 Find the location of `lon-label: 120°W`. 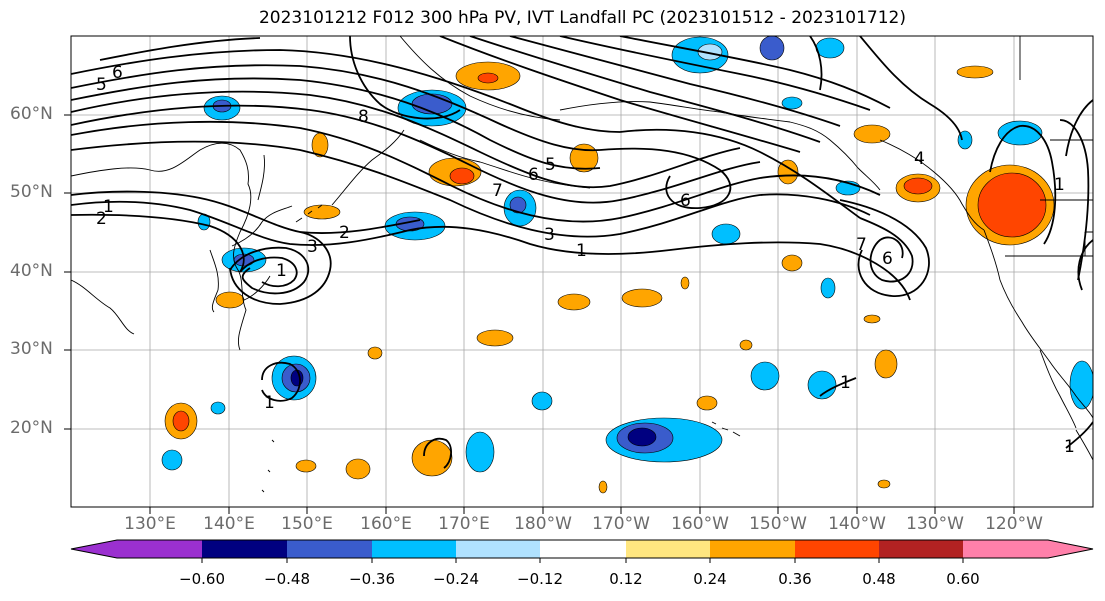

lon-label: 120°W is located at coordinates (1014, 524).